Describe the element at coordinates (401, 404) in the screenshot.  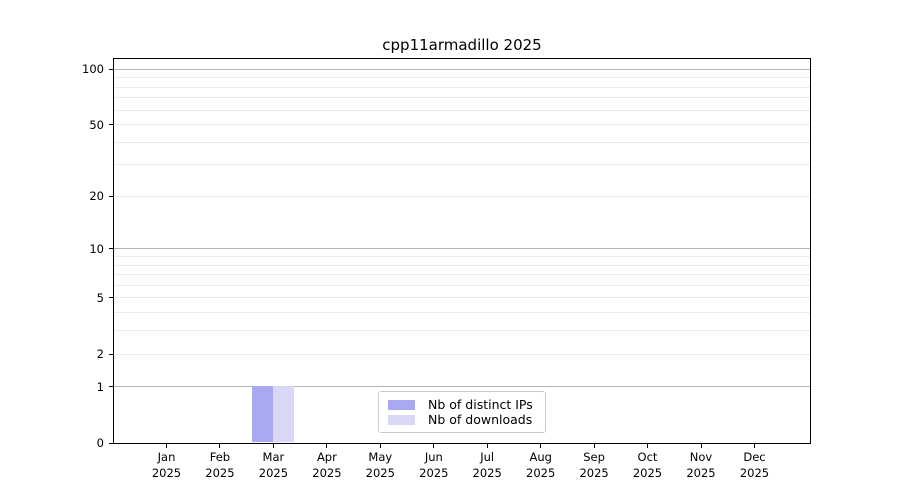
I see `legend-swatch-distinct-ips` at that location.